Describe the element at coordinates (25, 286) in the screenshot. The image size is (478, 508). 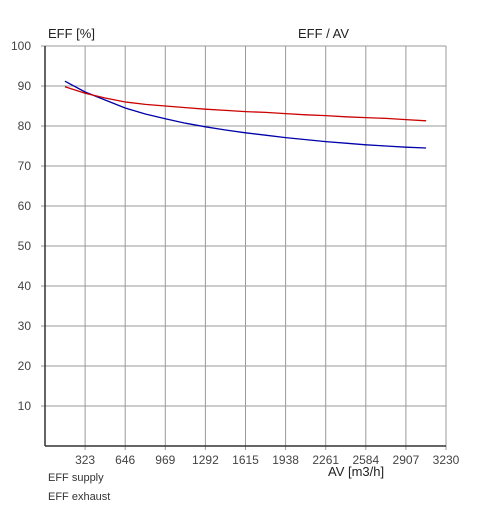
I see `y-tick-label: 40` at that location.